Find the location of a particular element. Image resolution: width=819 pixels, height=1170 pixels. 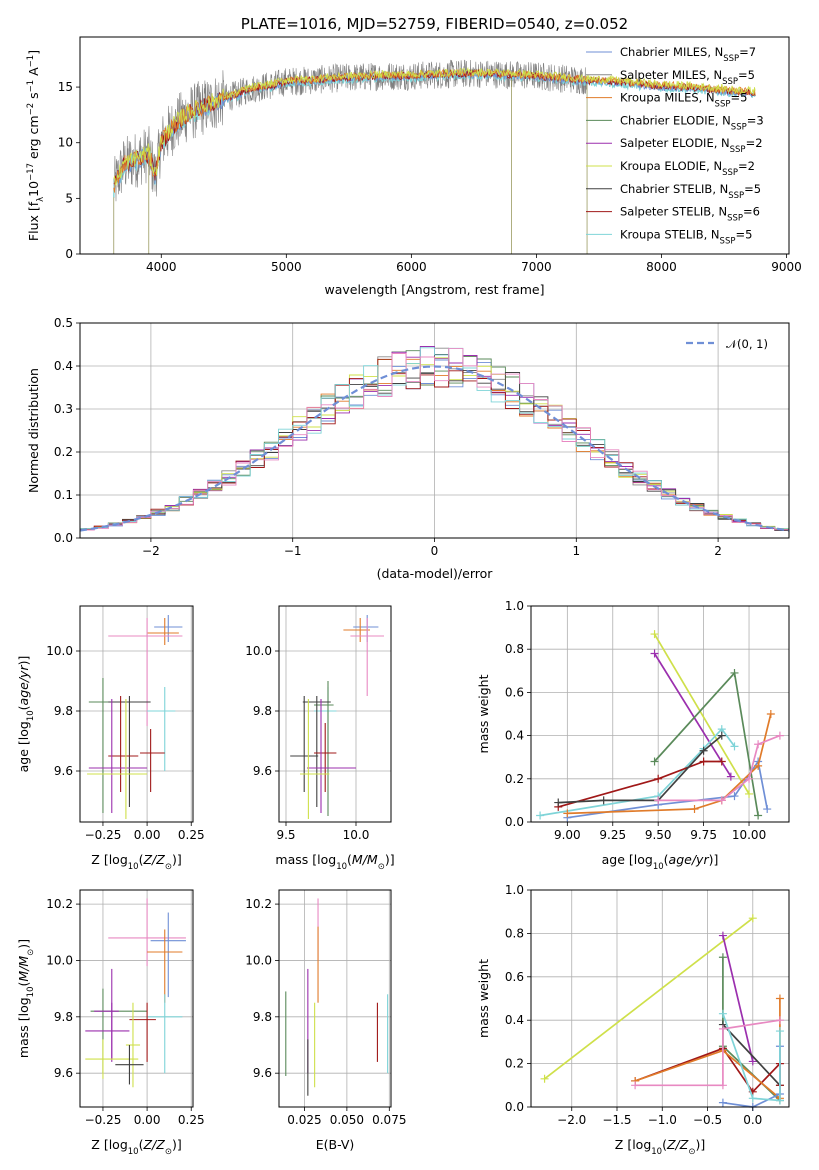

x-tick-label: 0.050 is located at coordinates (347, 1120).